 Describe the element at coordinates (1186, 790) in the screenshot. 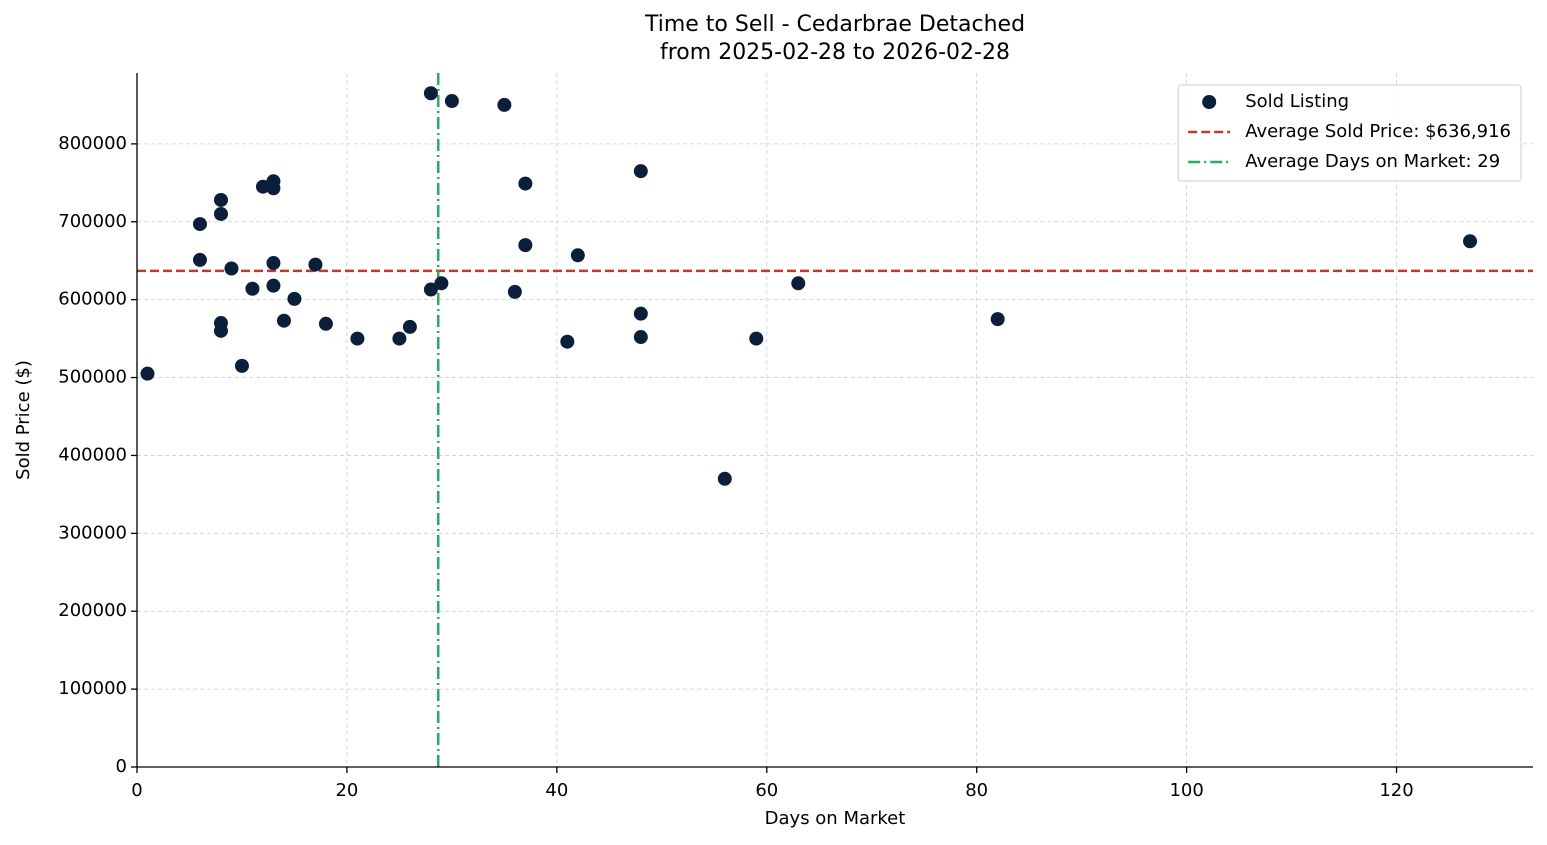

I see `x-tick-label: 100` at that location.